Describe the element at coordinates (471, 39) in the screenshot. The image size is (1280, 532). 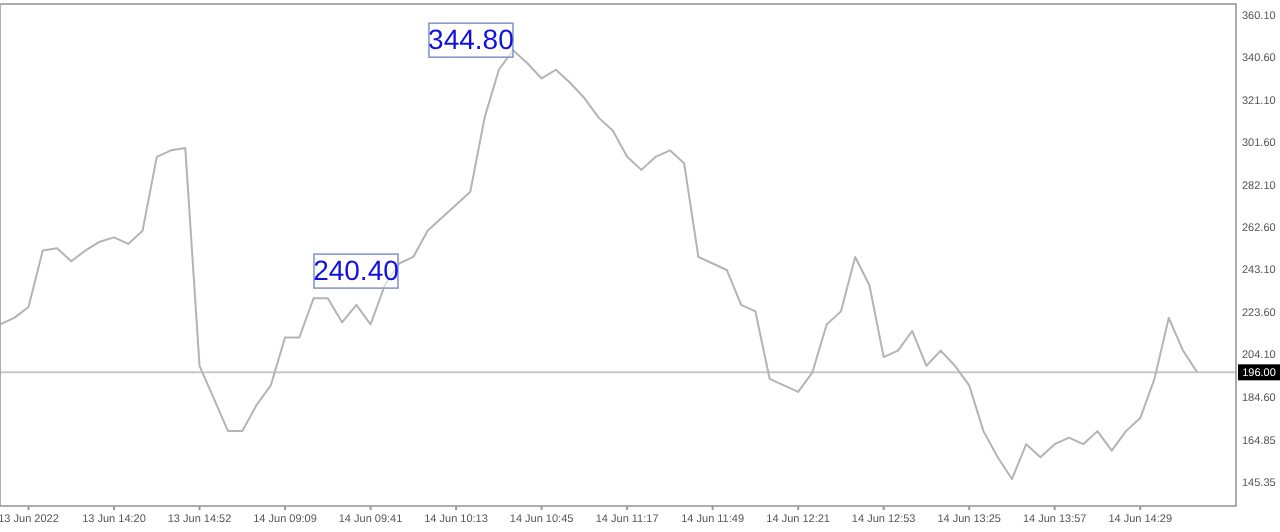
I see `annotation: 344.80` at that location.